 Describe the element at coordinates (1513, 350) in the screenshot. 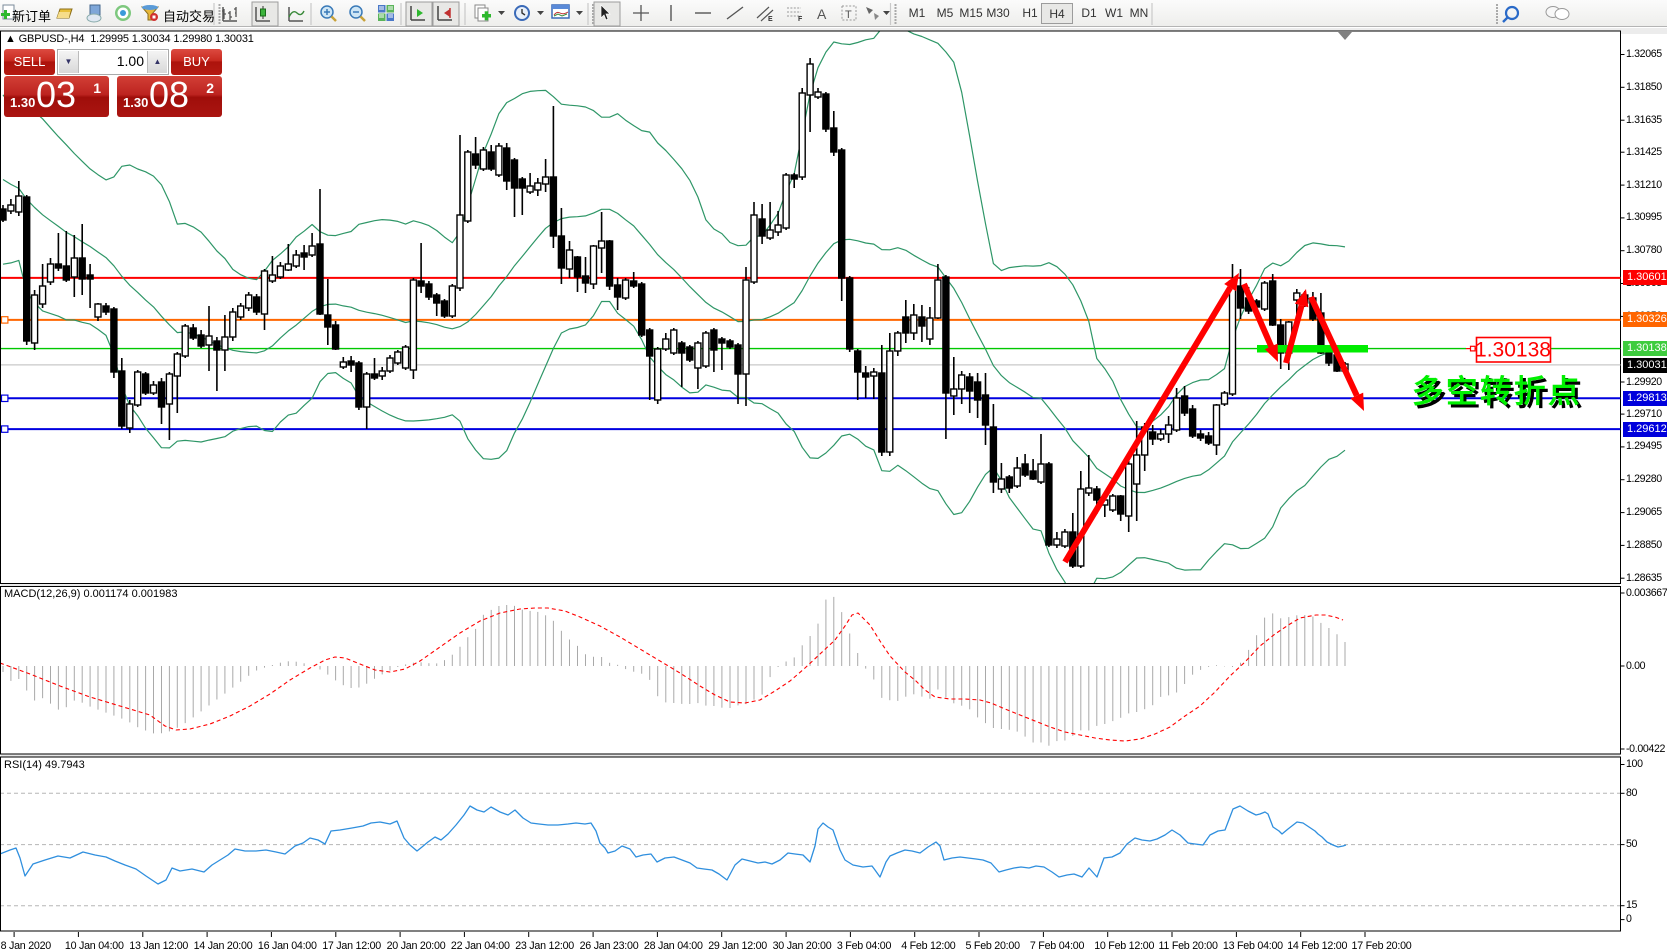

I see `svg-text: 1.30138` at that location.